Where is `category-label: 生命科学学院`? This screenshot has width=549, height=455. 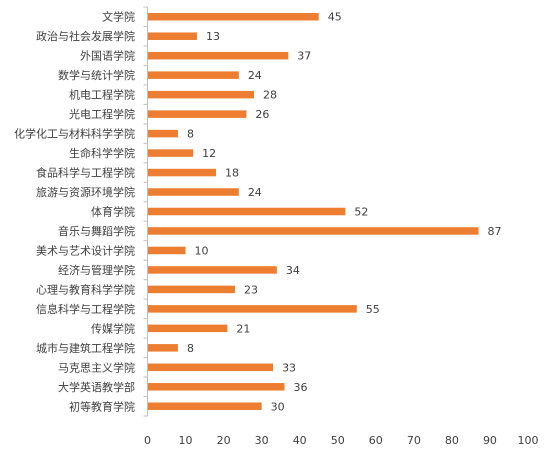
category-label: 生命科学学院 is located at coordinates (102, 153).